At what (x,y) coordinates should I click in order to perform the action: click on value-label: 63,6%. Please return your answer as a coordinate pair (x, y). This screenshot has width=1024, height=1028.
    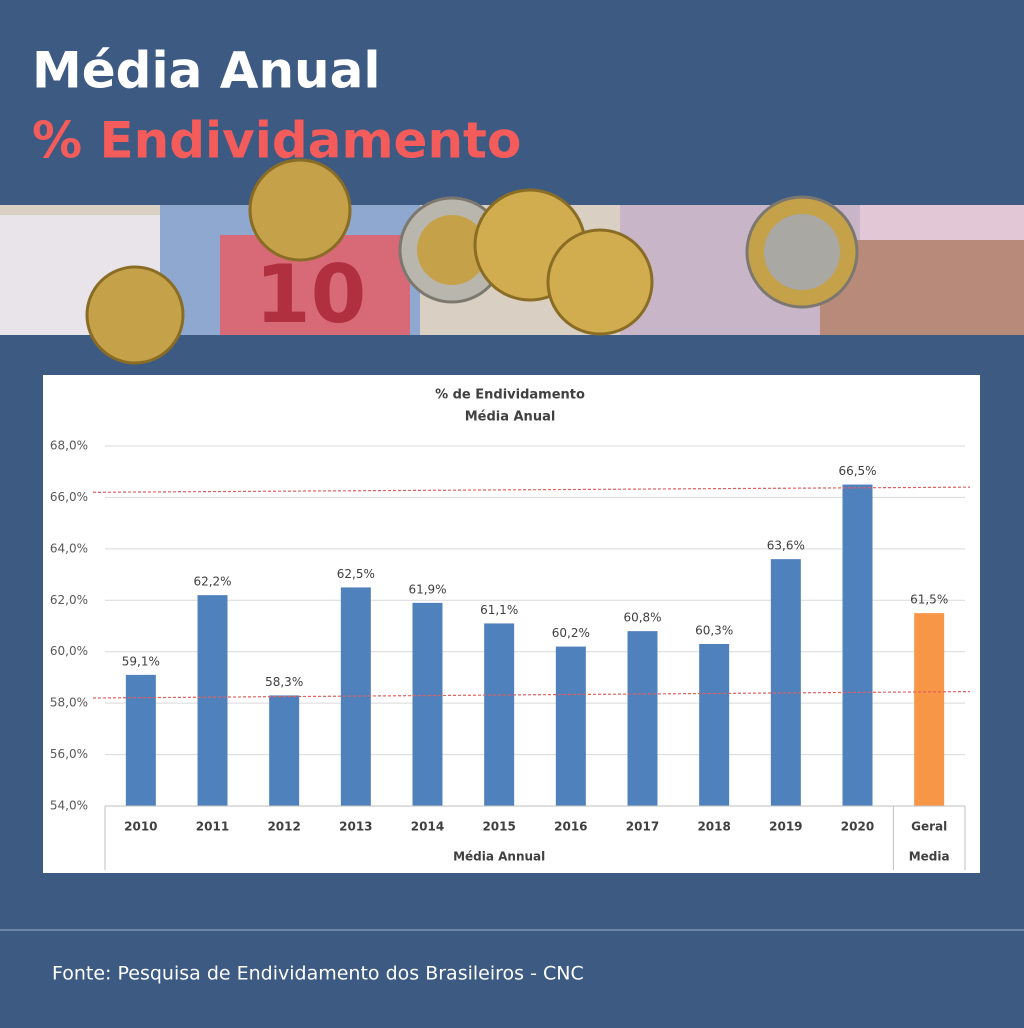
    Looking at the image, I should click on (786, 546).